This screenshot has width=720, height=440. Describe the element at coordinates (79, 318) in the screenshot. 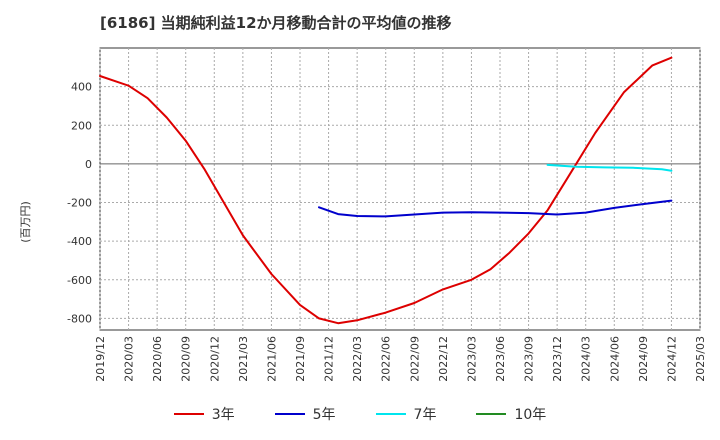

I see `y-tick-label: -800` at that location.